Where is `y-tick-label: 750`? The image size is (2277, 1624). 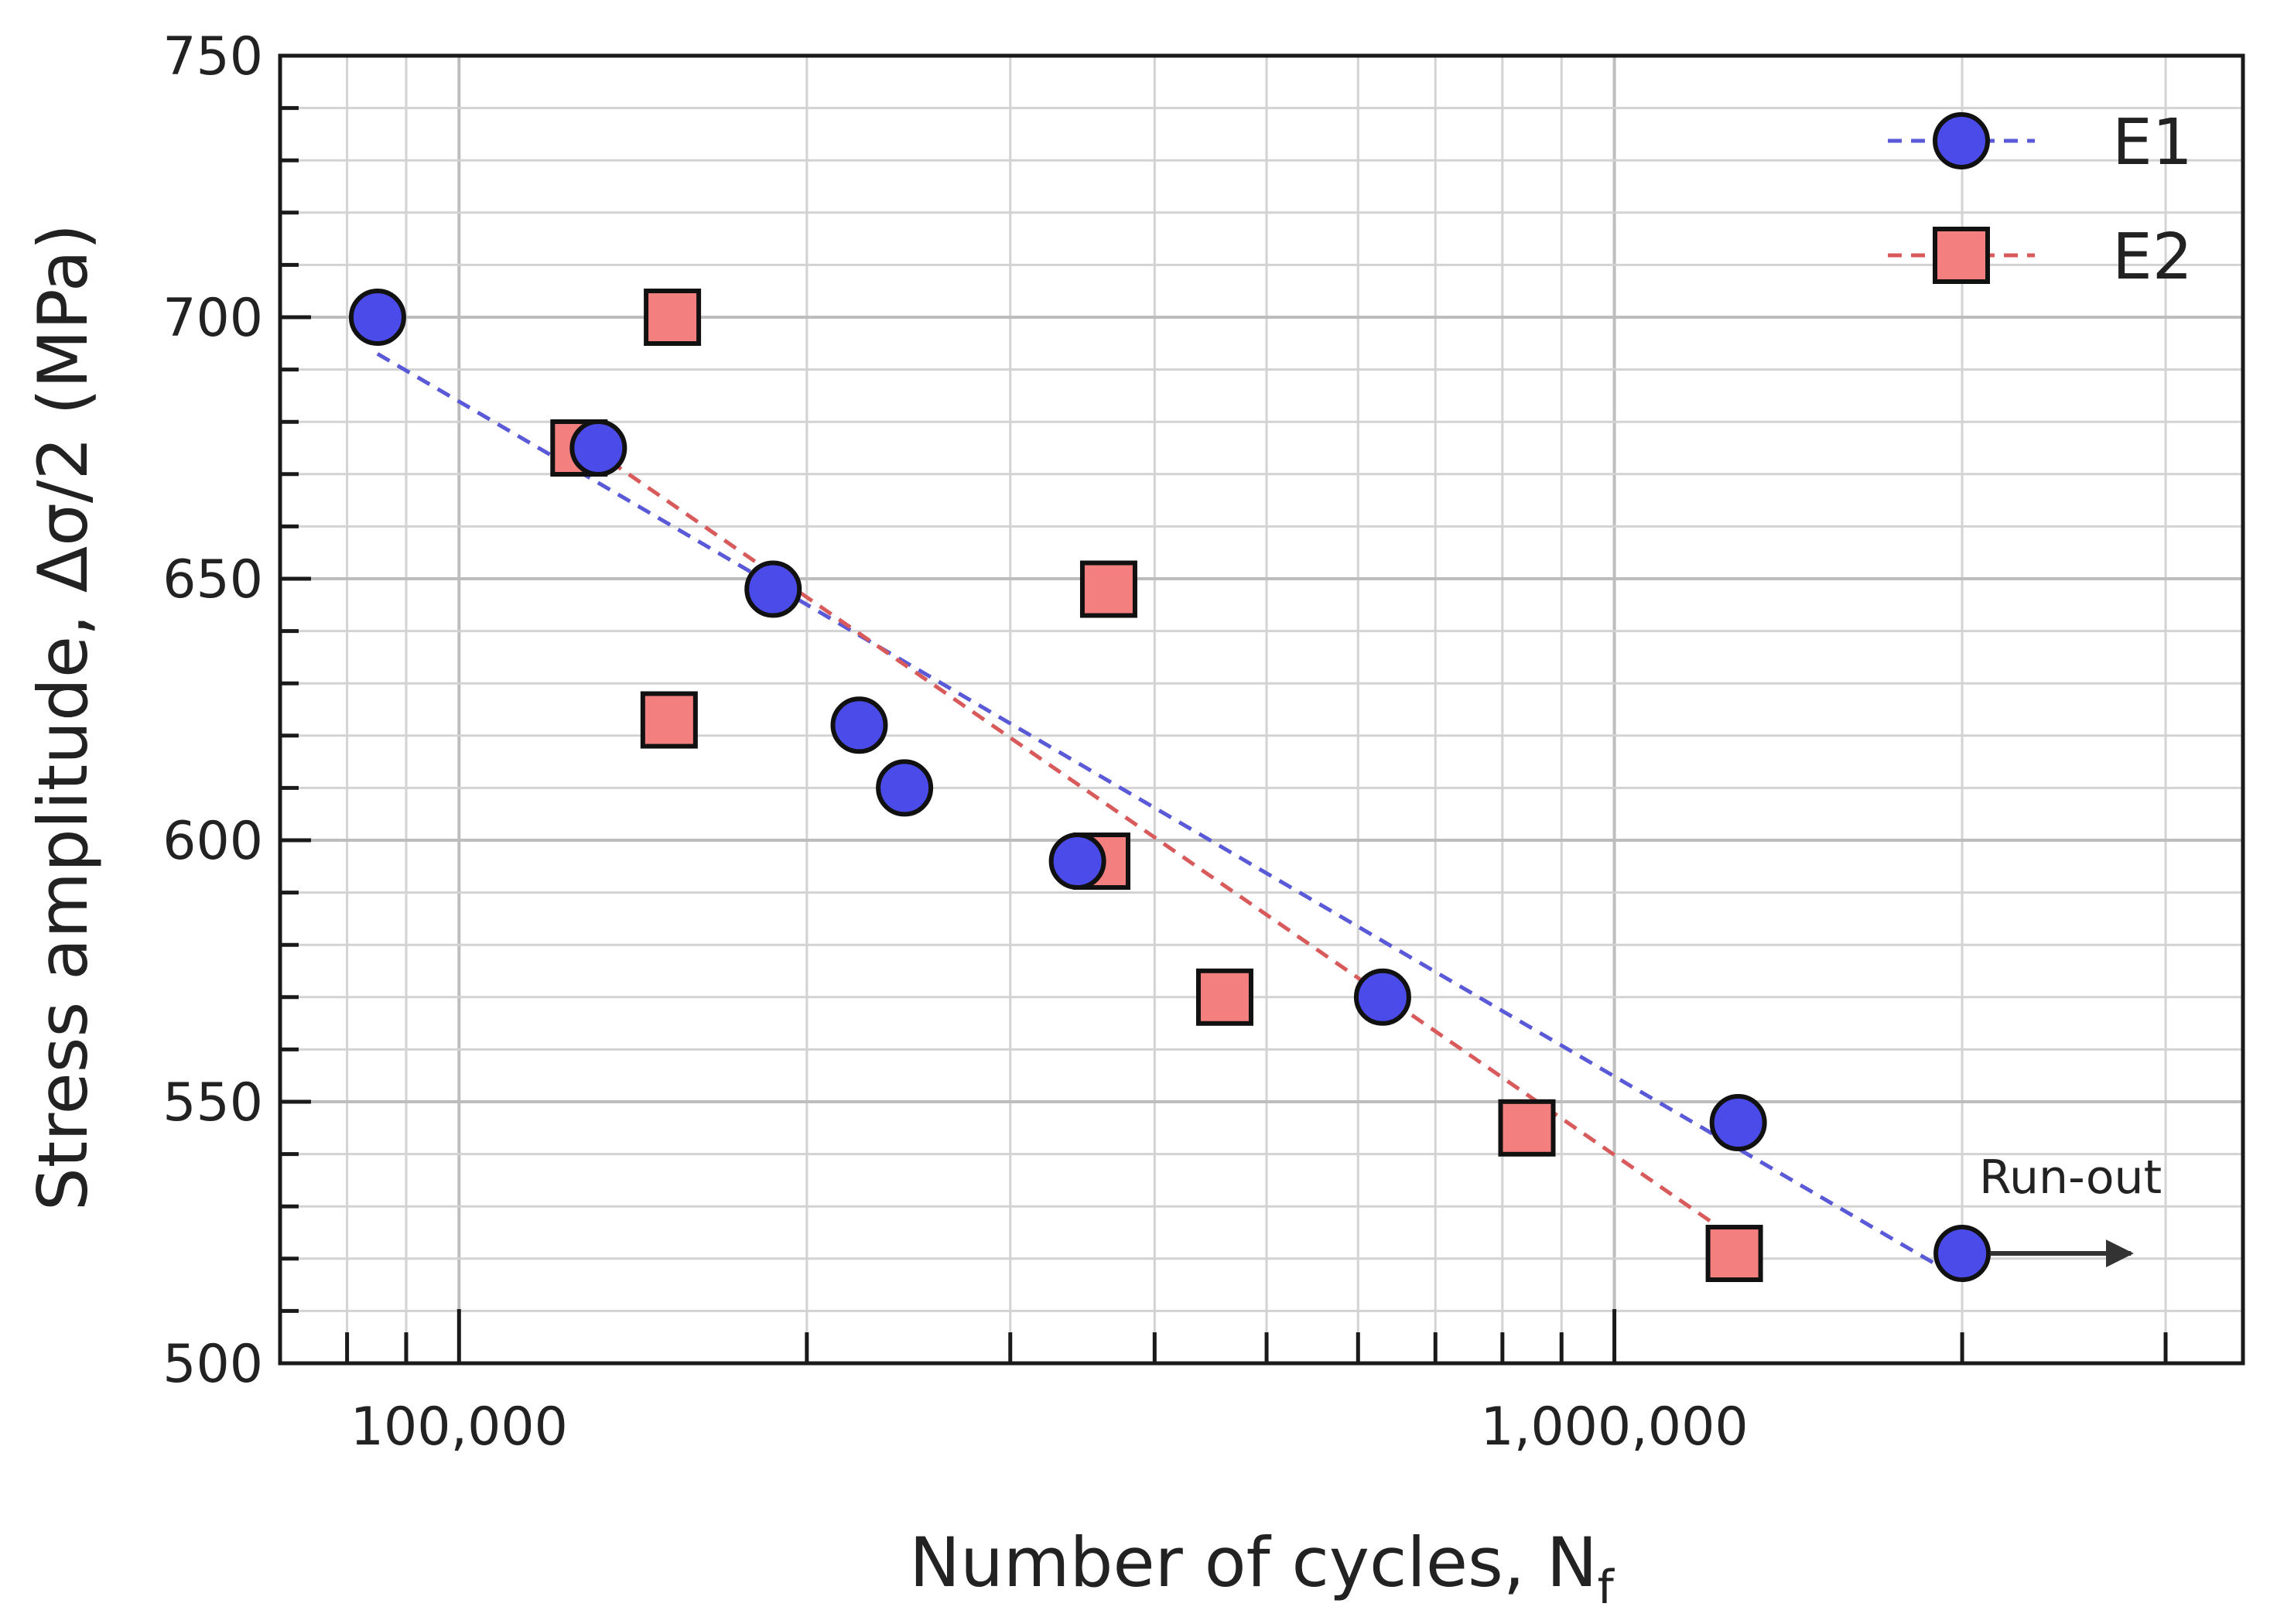 y-tick-label: 750 is located at coordinates (213, 56).